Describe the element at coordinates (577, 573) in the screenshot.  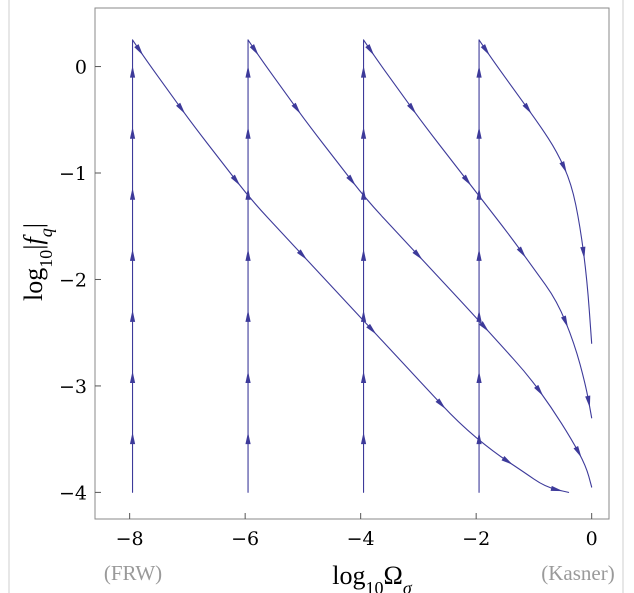
I see `kasner-label: (Kasner)` at that location.